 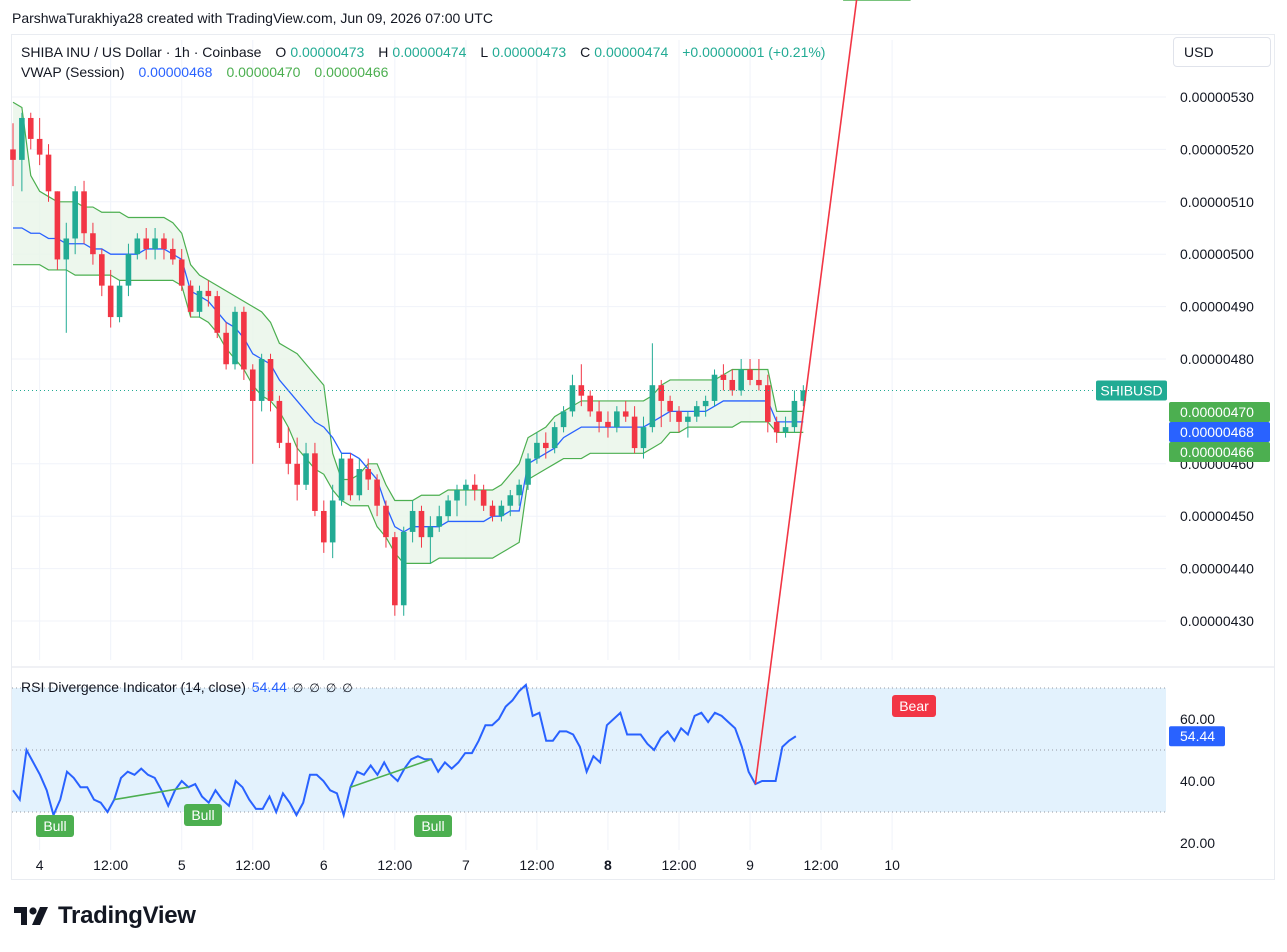 I want to click on rsi-axis-label: 40.00, so click(x=1197, y=781).